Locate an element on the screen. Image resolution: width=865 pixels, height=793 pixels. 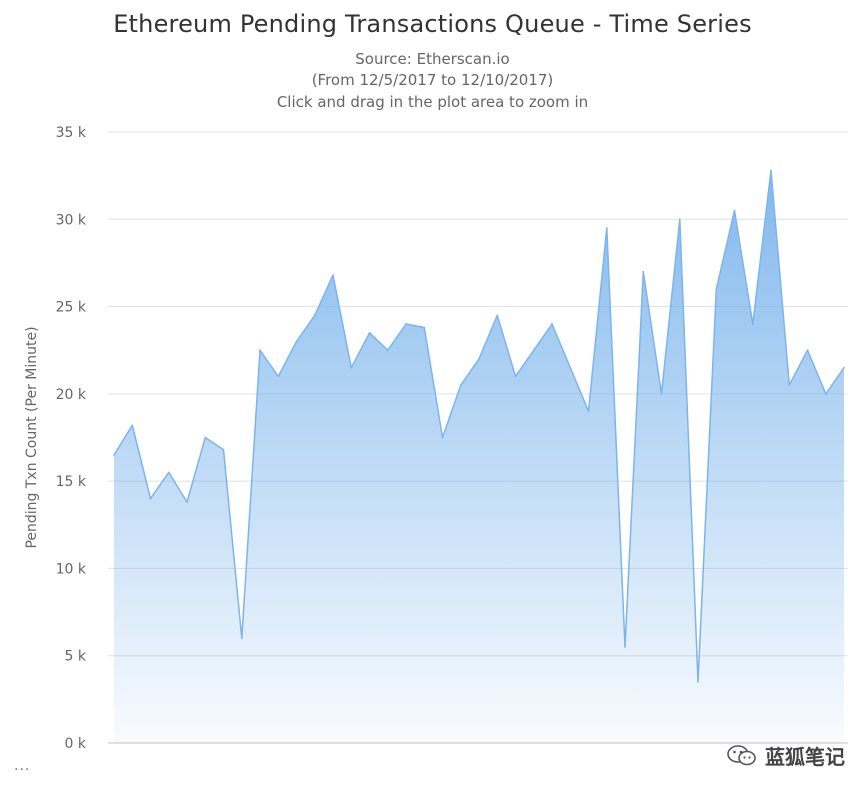
y-tick-label: 20 k is located at coordinates (71, 395).